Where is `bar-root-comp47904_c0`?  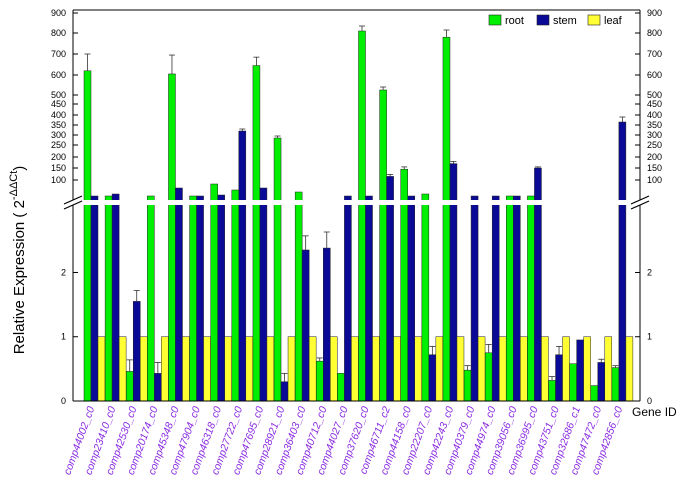 bar-root-comp47904_c0 is located at coordinates (193, 298).